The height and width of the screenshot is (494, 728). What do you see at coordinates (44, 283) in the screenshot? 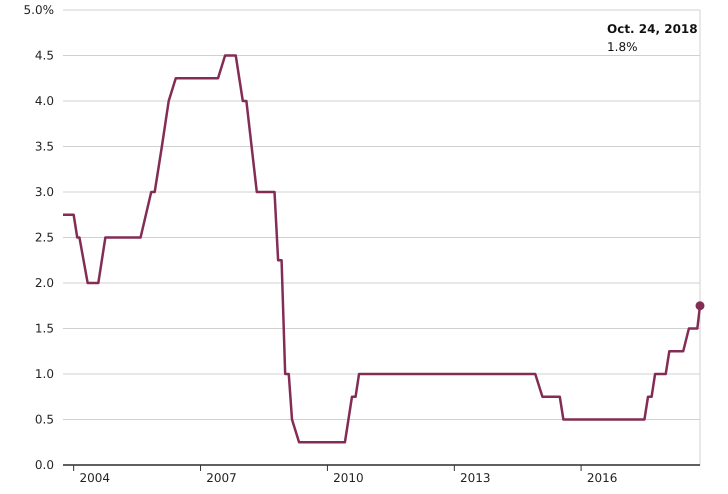
I see `y-tick-label: 2.0` at bounding box center [44, 283].